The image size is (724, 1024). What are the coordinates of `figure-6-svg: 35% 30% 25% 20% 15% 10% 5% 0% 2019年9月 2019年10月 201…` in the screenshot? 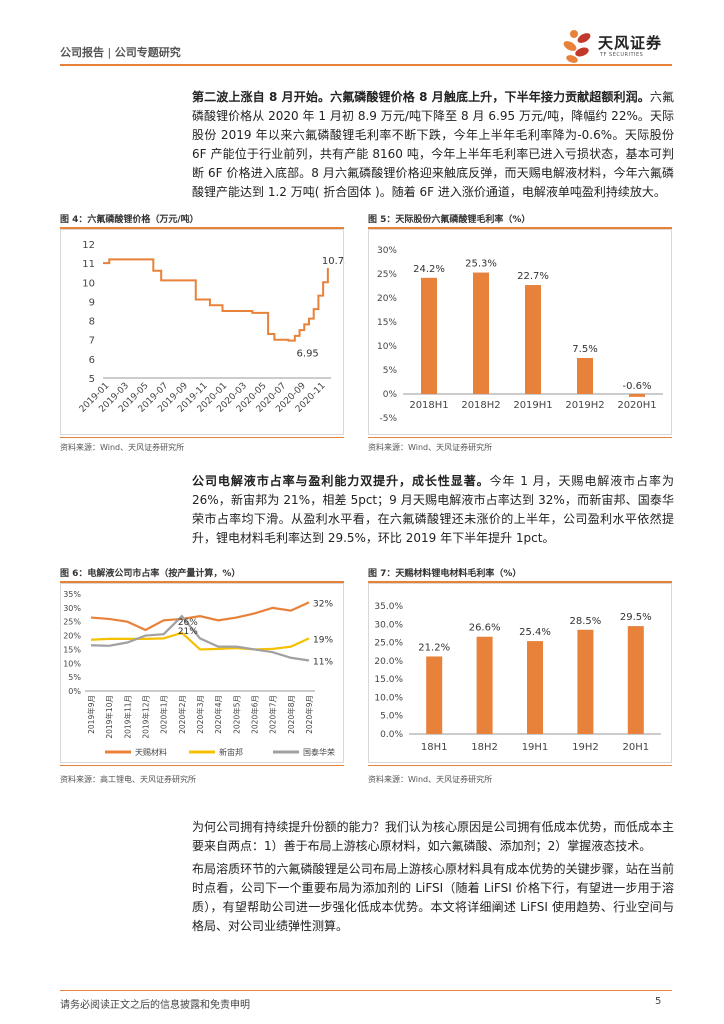 It's located at (199, 673).